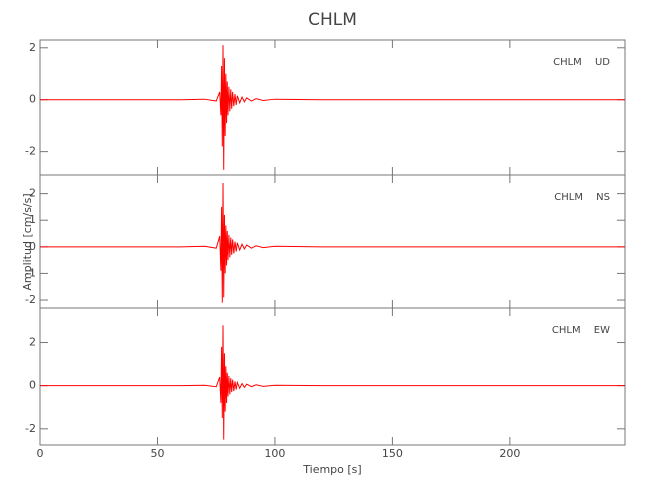  I want to click on x-tick-label: 50, so click(157, 453).